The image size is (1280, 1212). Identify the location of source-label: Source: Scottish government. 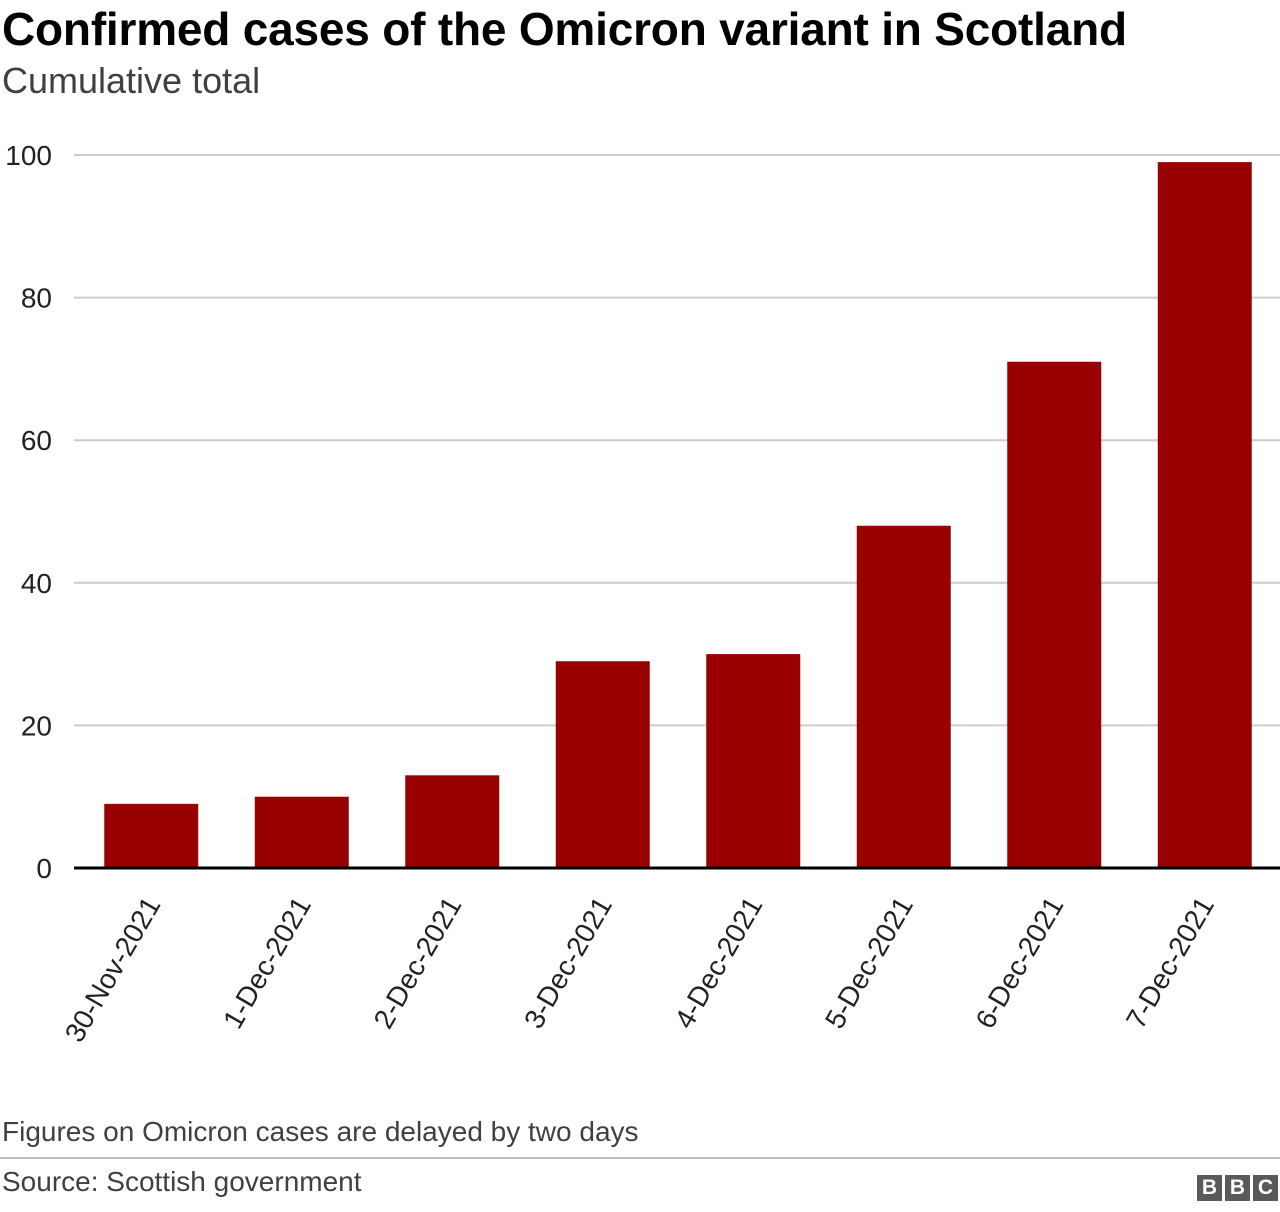
(182, 1181).